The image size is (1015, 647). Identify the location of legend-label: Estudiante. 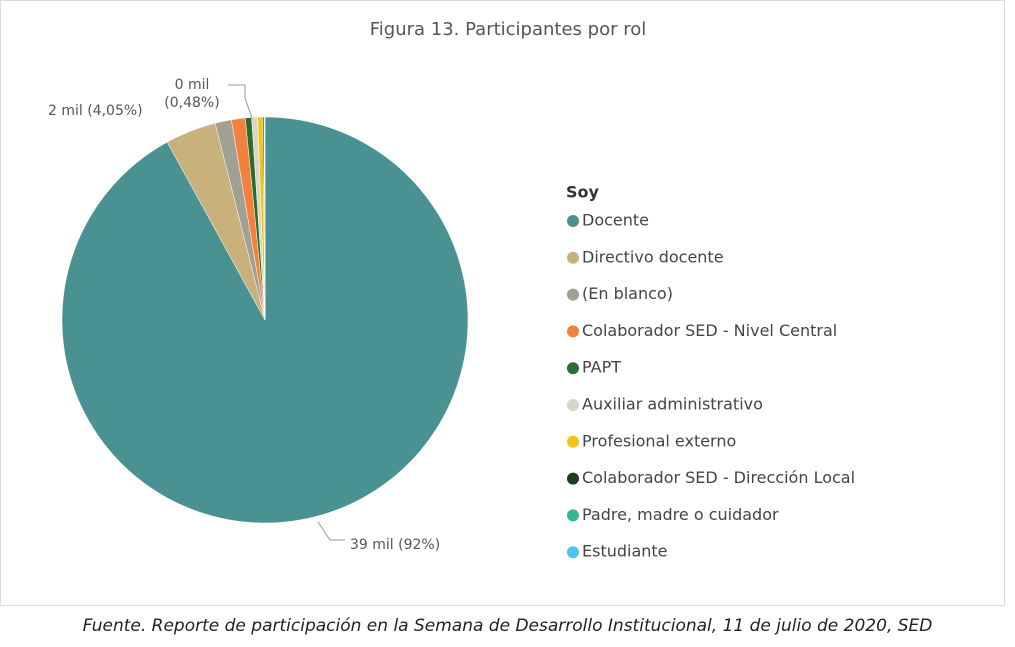
(625, 551).